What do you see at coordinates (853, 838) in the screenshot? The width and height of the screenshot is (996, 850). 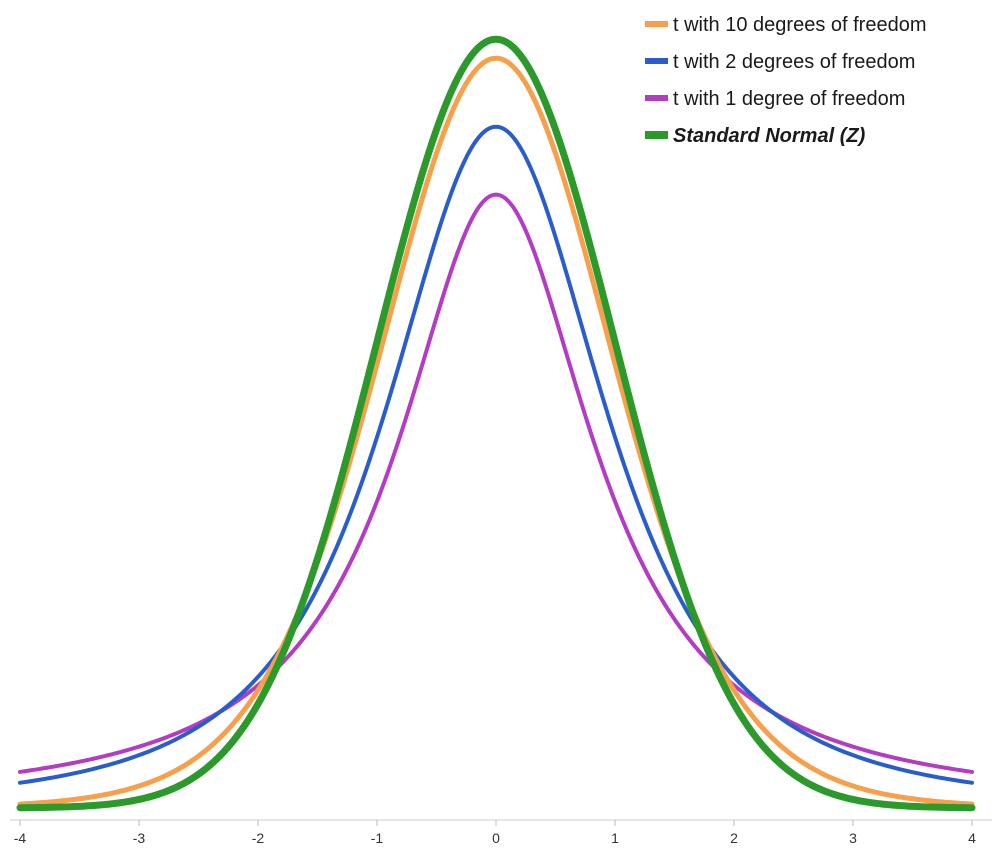 I see `x-tick-label: 3` at bounding box center [853, 838].